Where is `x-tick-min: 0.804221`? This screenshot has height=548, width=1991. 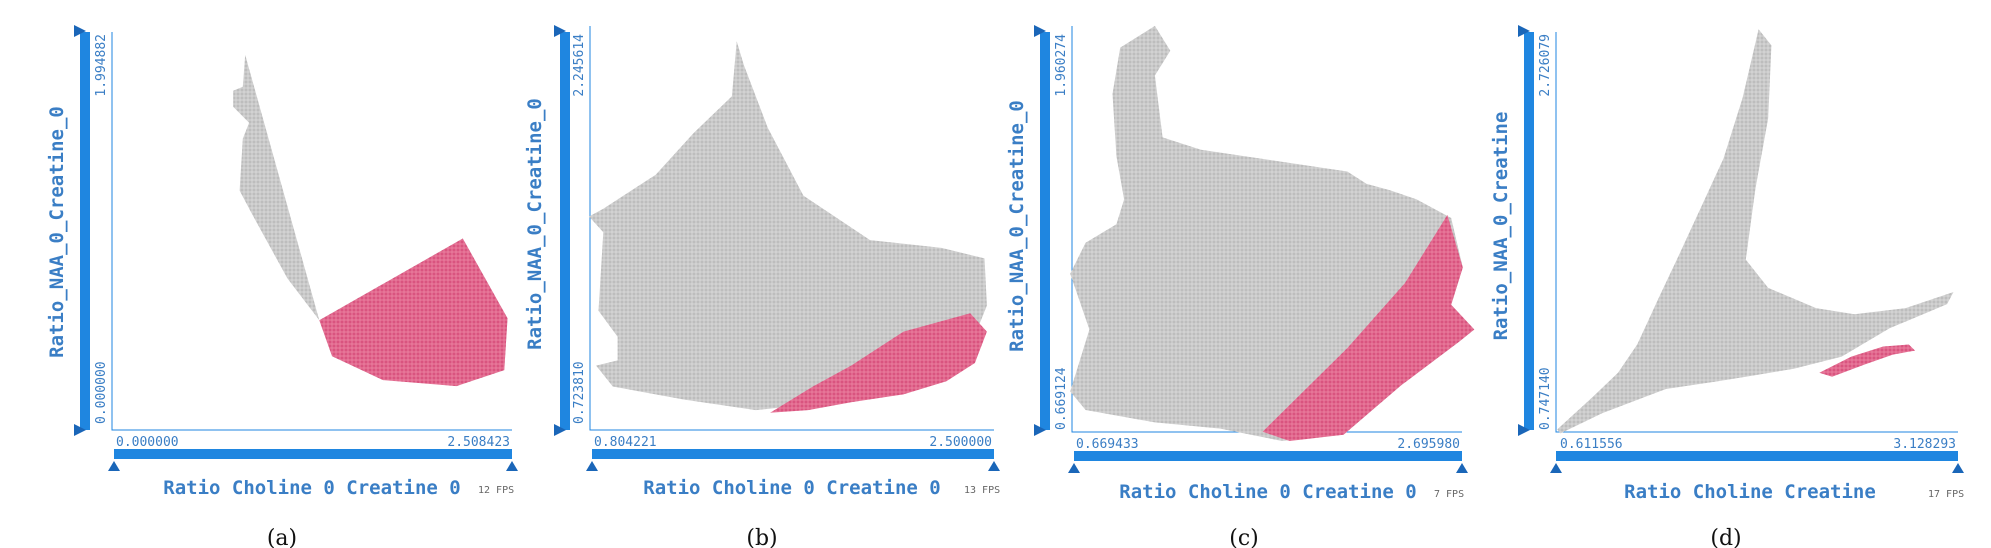 x-tick-min: 0.804221 is located at coordinates (625, 442).